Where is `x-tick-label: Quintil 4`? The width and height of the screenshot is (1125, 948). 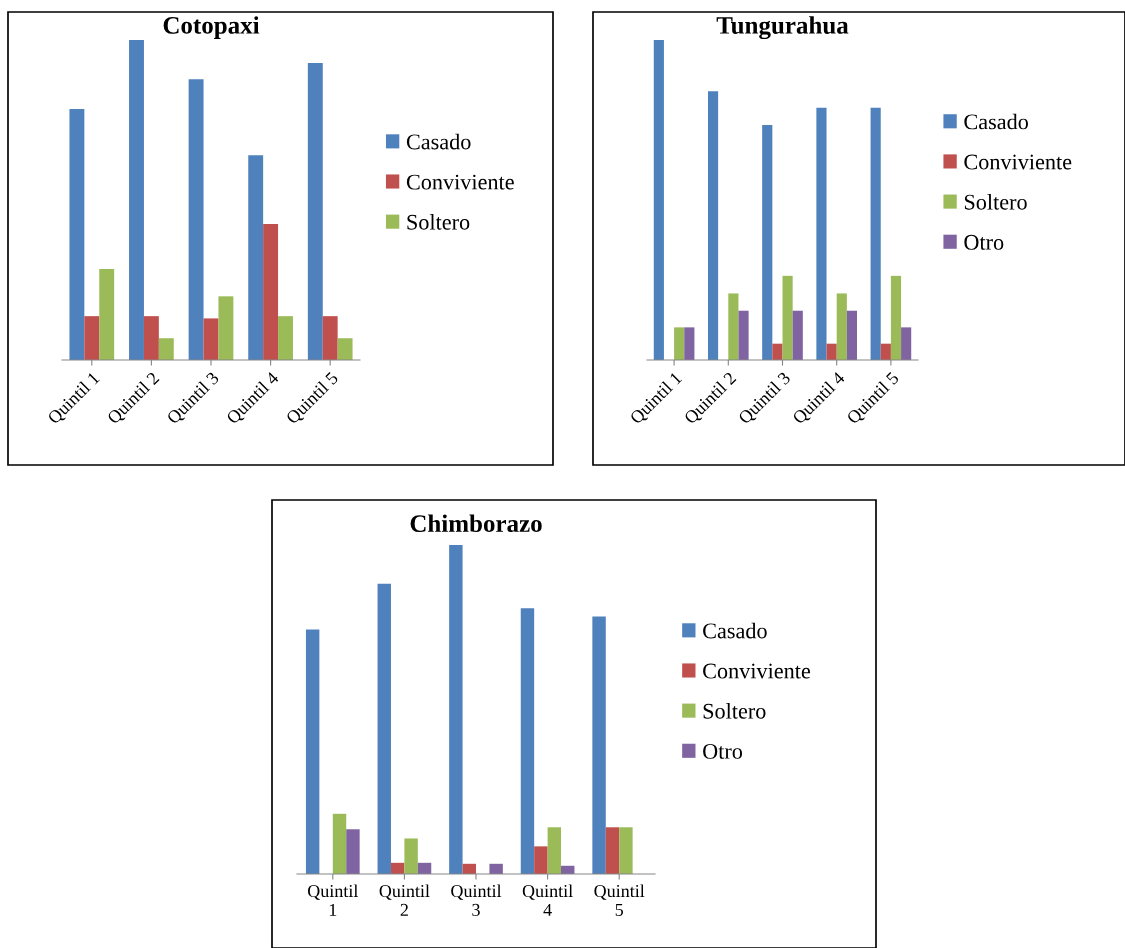 x-tick-label: Quintil 4 is located at coordinates (547, 900).